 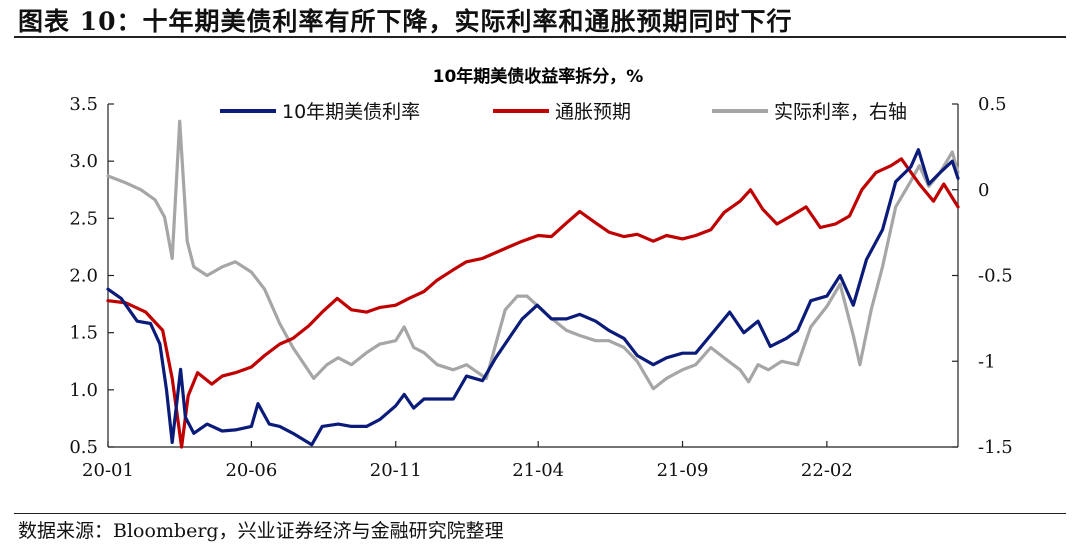 What do you see at coordinates (992, 104) in the screenshot?
I see `y-right-tick-label: 0.5` at bounding box center [992, 104].